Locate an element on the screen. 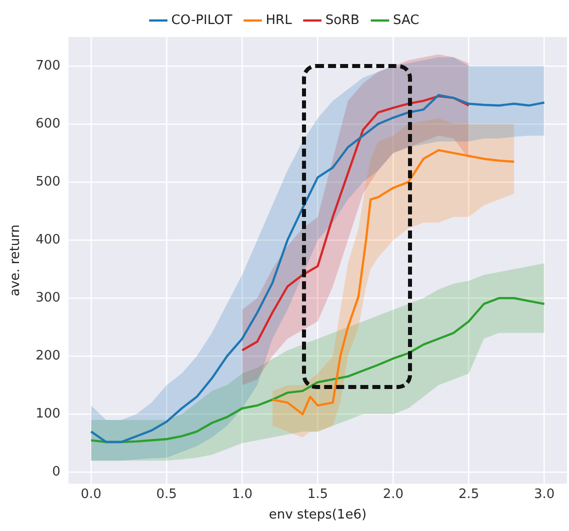  y-tick-label: 0 is located at coordinates (56, 472).